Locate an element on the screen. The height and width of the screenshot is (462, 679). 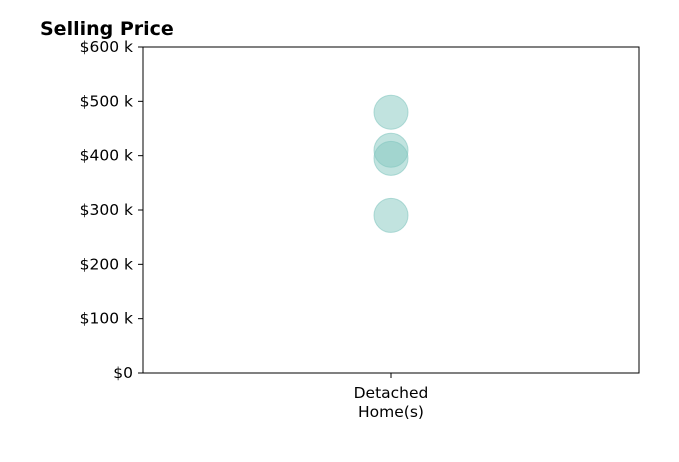
y-tick-label: $0 is located at coordinates (123, 373).